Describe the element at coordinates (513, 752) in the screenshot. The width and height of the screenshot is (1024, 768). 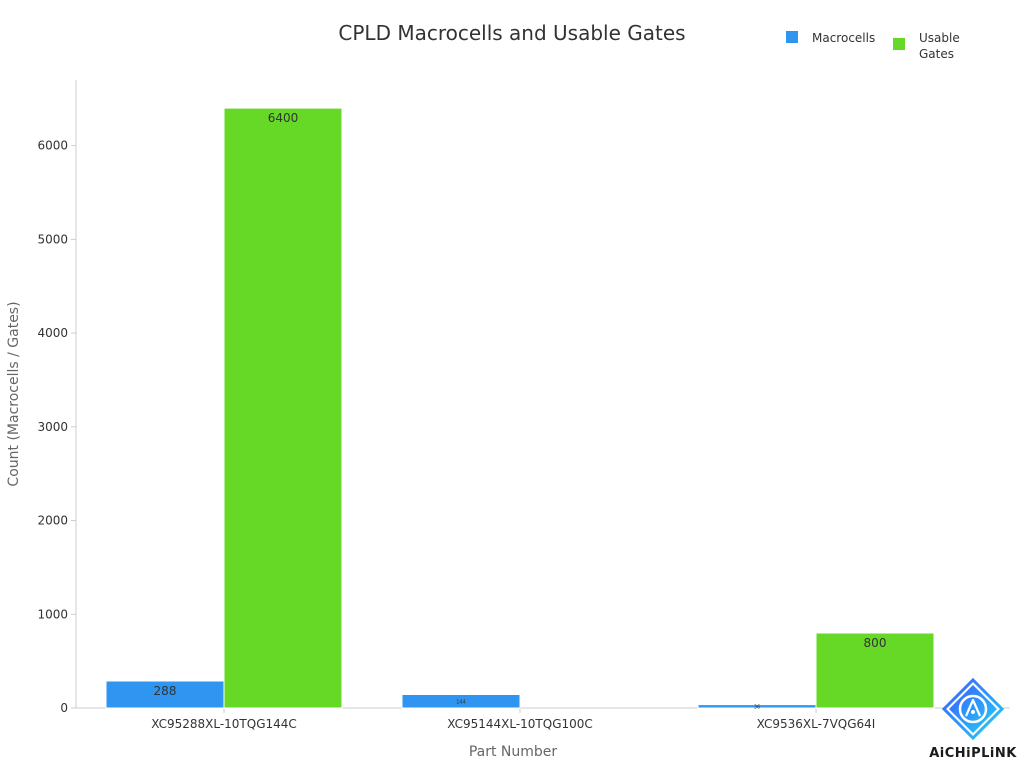
I see `x-axis-title: Part Number` at that location.